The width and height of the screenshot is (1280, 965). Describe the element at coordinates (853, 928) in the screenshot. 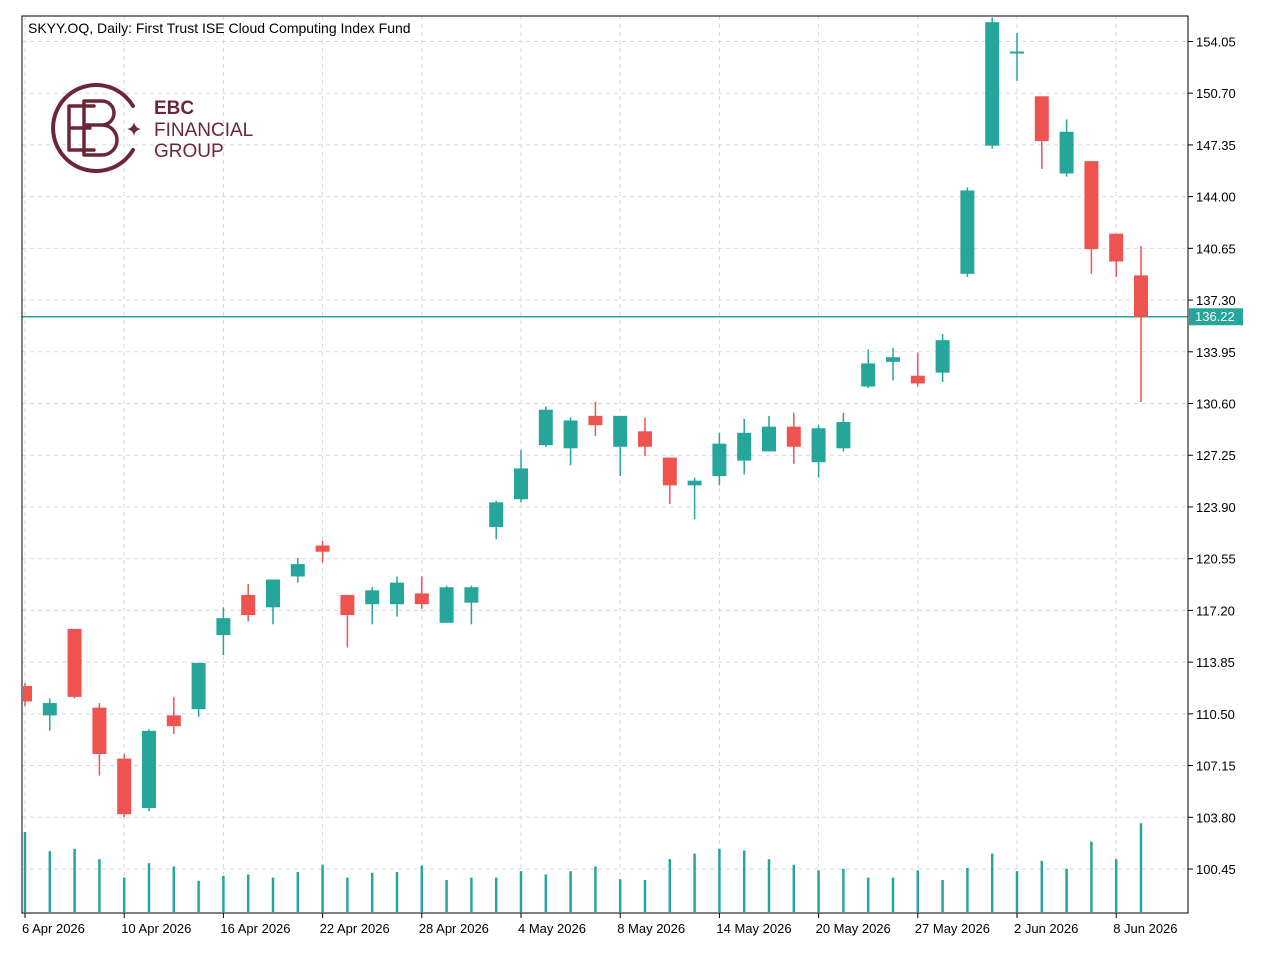

I see `x-tick-label: 20 May 2026` at that location.